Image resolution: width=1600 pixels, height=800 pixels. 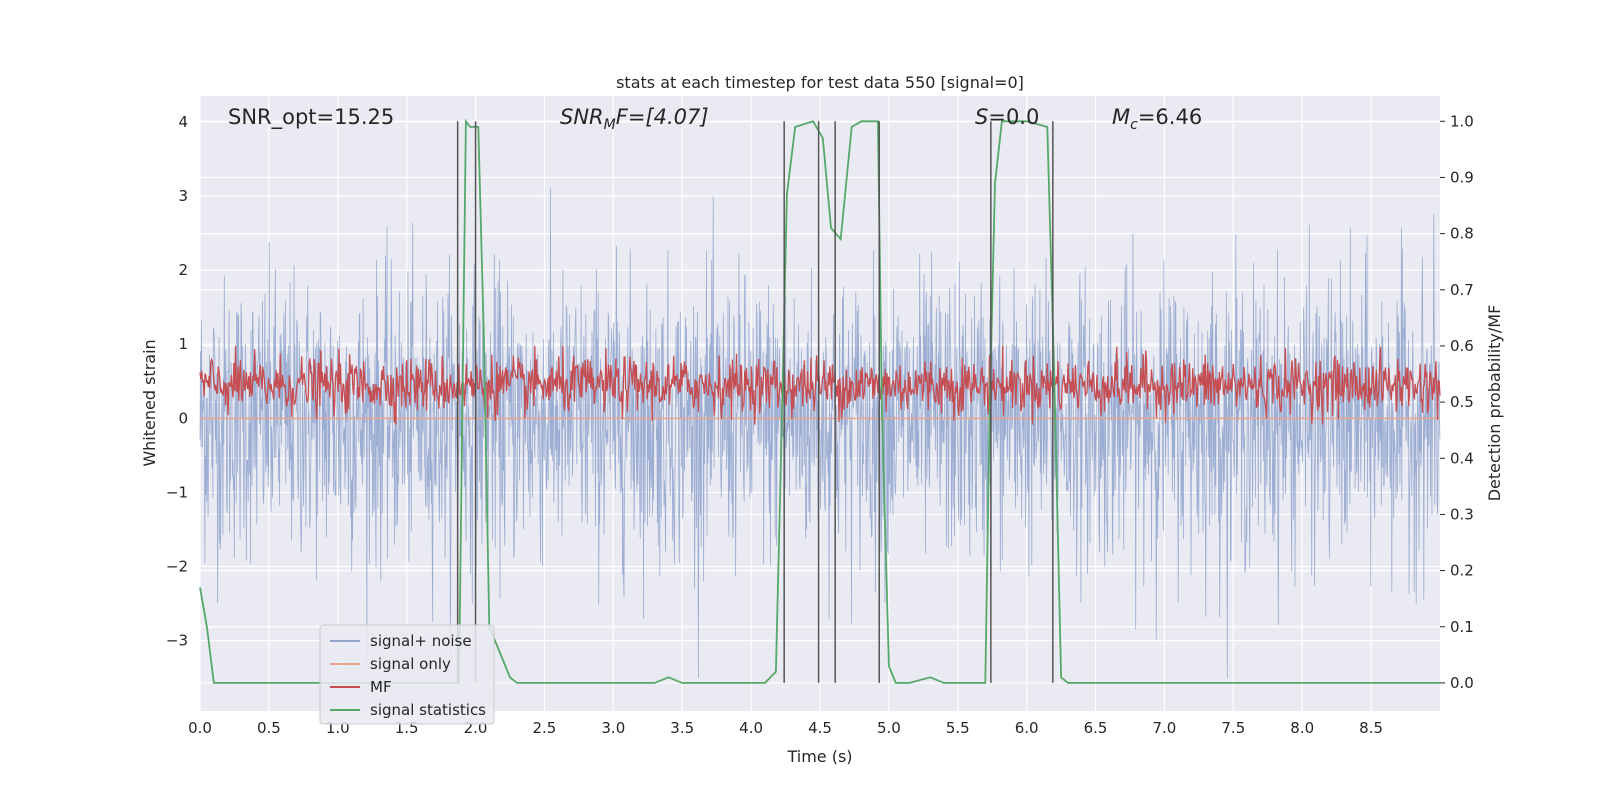 What do you see at coordinates (311, 117) in the screenshot?
I see `annotation-snr-opt: SNR_opt=15.25` at bounding box center [311, 117].